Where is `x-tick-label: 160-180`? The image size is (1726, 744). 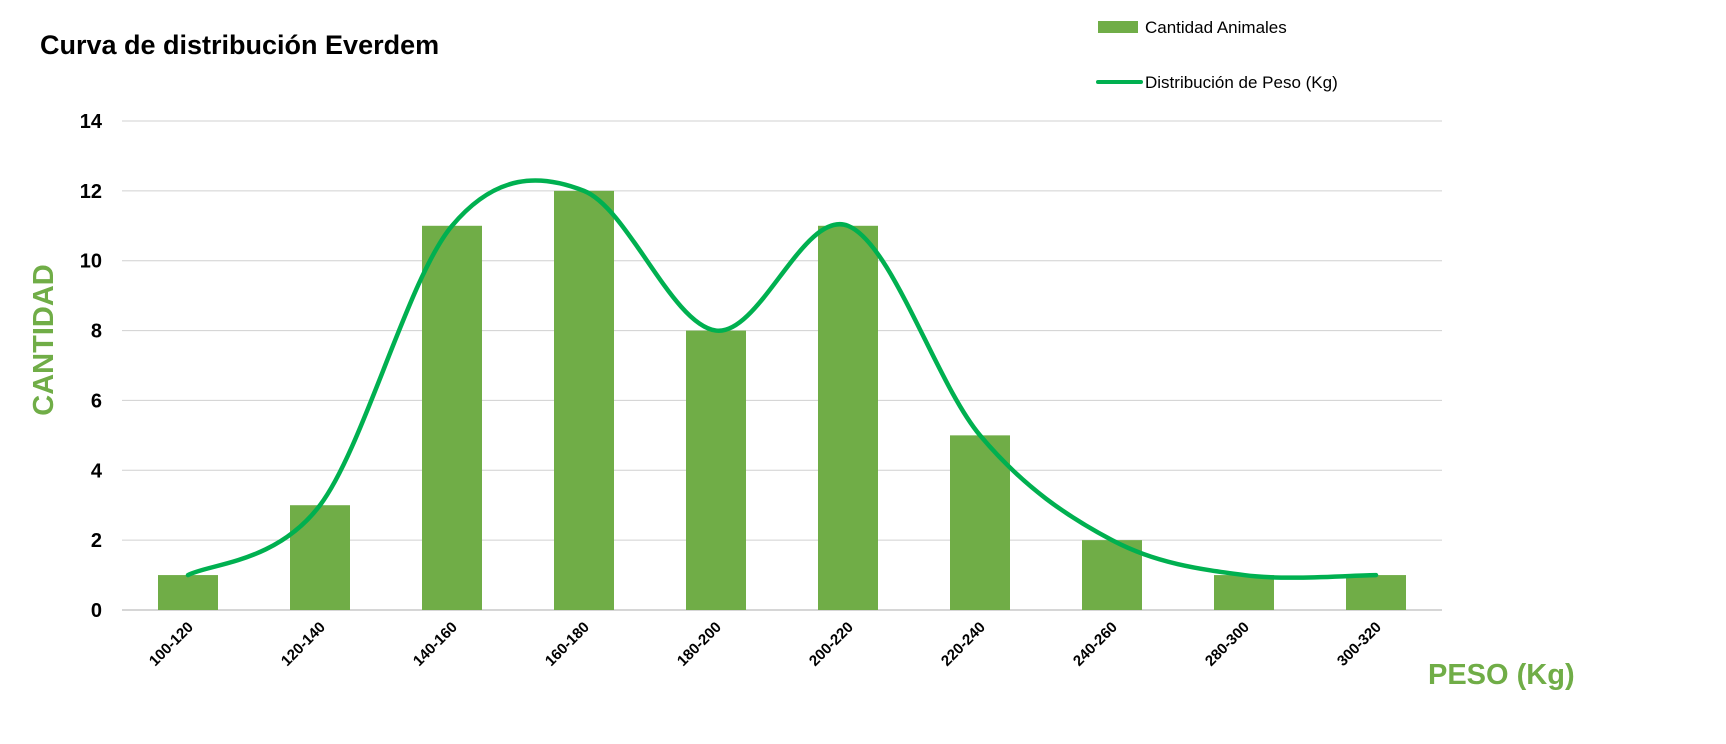 x-tick-label: 160-180 is located at coordinates (567, 644).